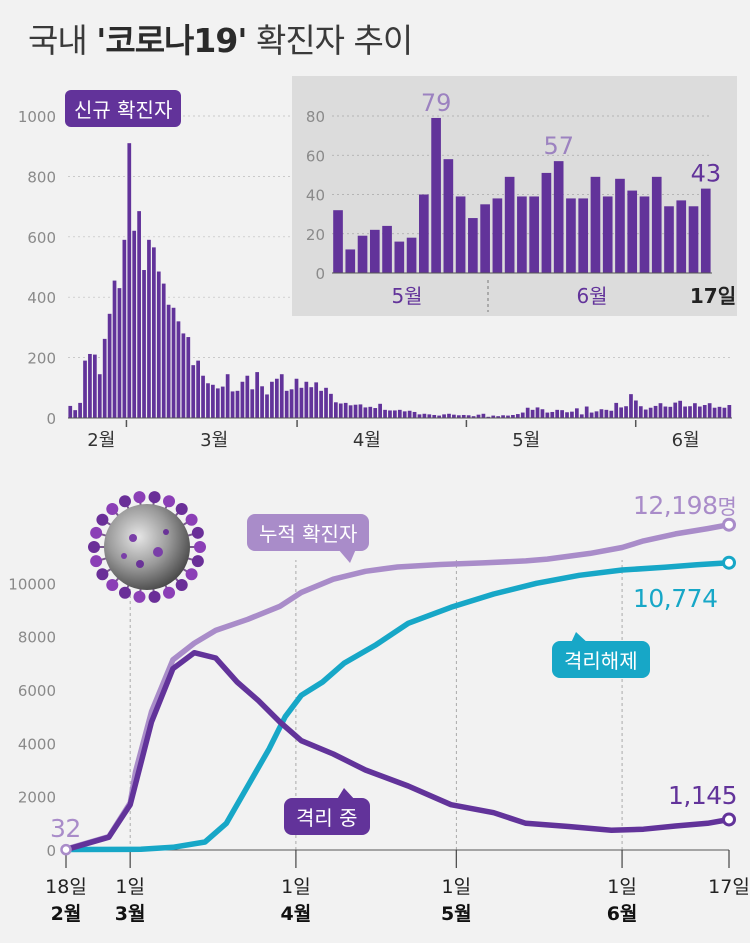  I want to click on series-start-marker, so click(66, 849).